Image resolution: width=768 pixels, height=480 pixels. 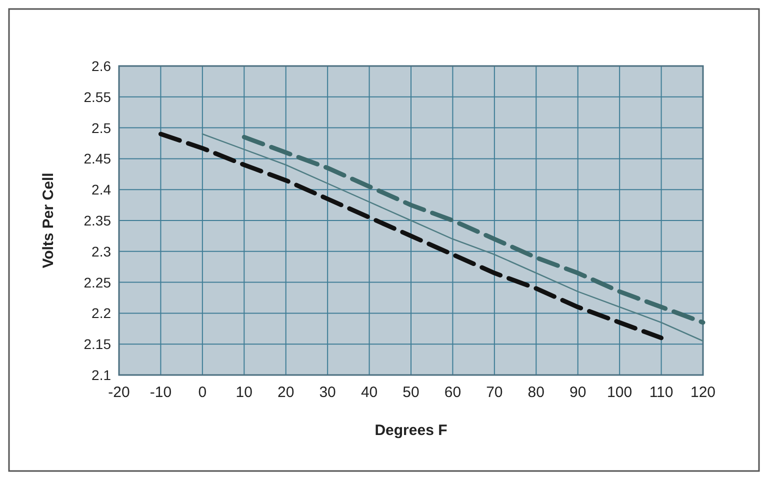 What do you see at coordinates (102, 375) in the screenshot?
I see `y-tick-label: 2.1` at bounding box center [102, 375].